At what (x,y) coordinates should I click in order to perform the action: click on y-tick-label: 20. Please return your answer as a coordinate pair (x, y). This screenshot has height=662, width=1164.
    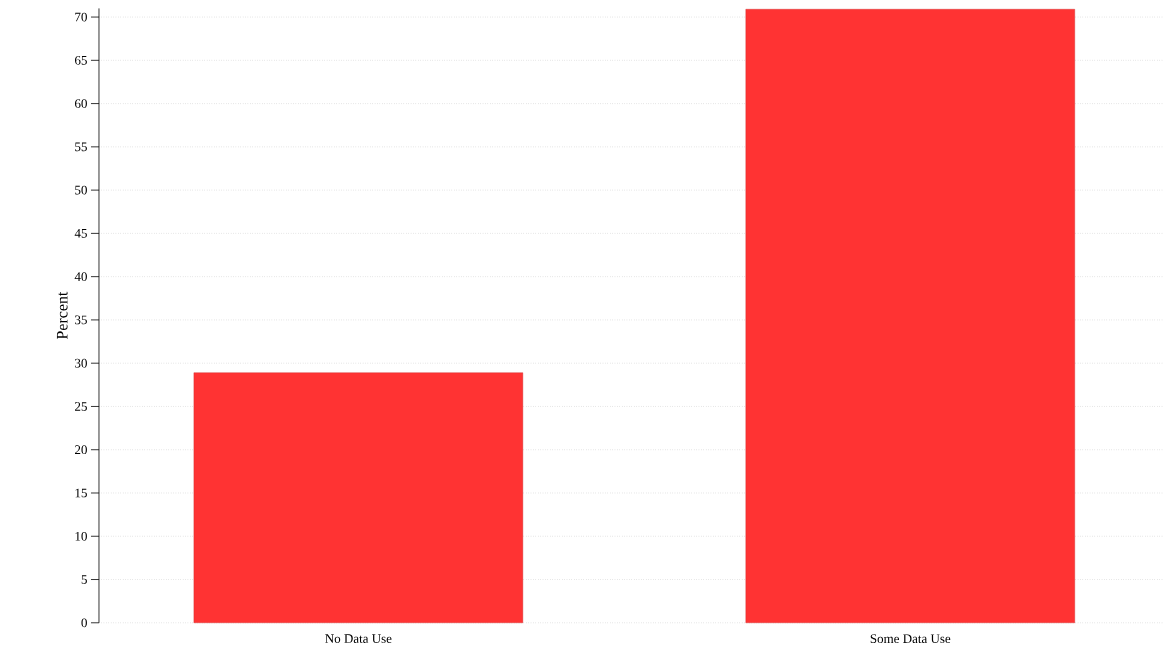
    Looking at the image, I should click on (81, 450).